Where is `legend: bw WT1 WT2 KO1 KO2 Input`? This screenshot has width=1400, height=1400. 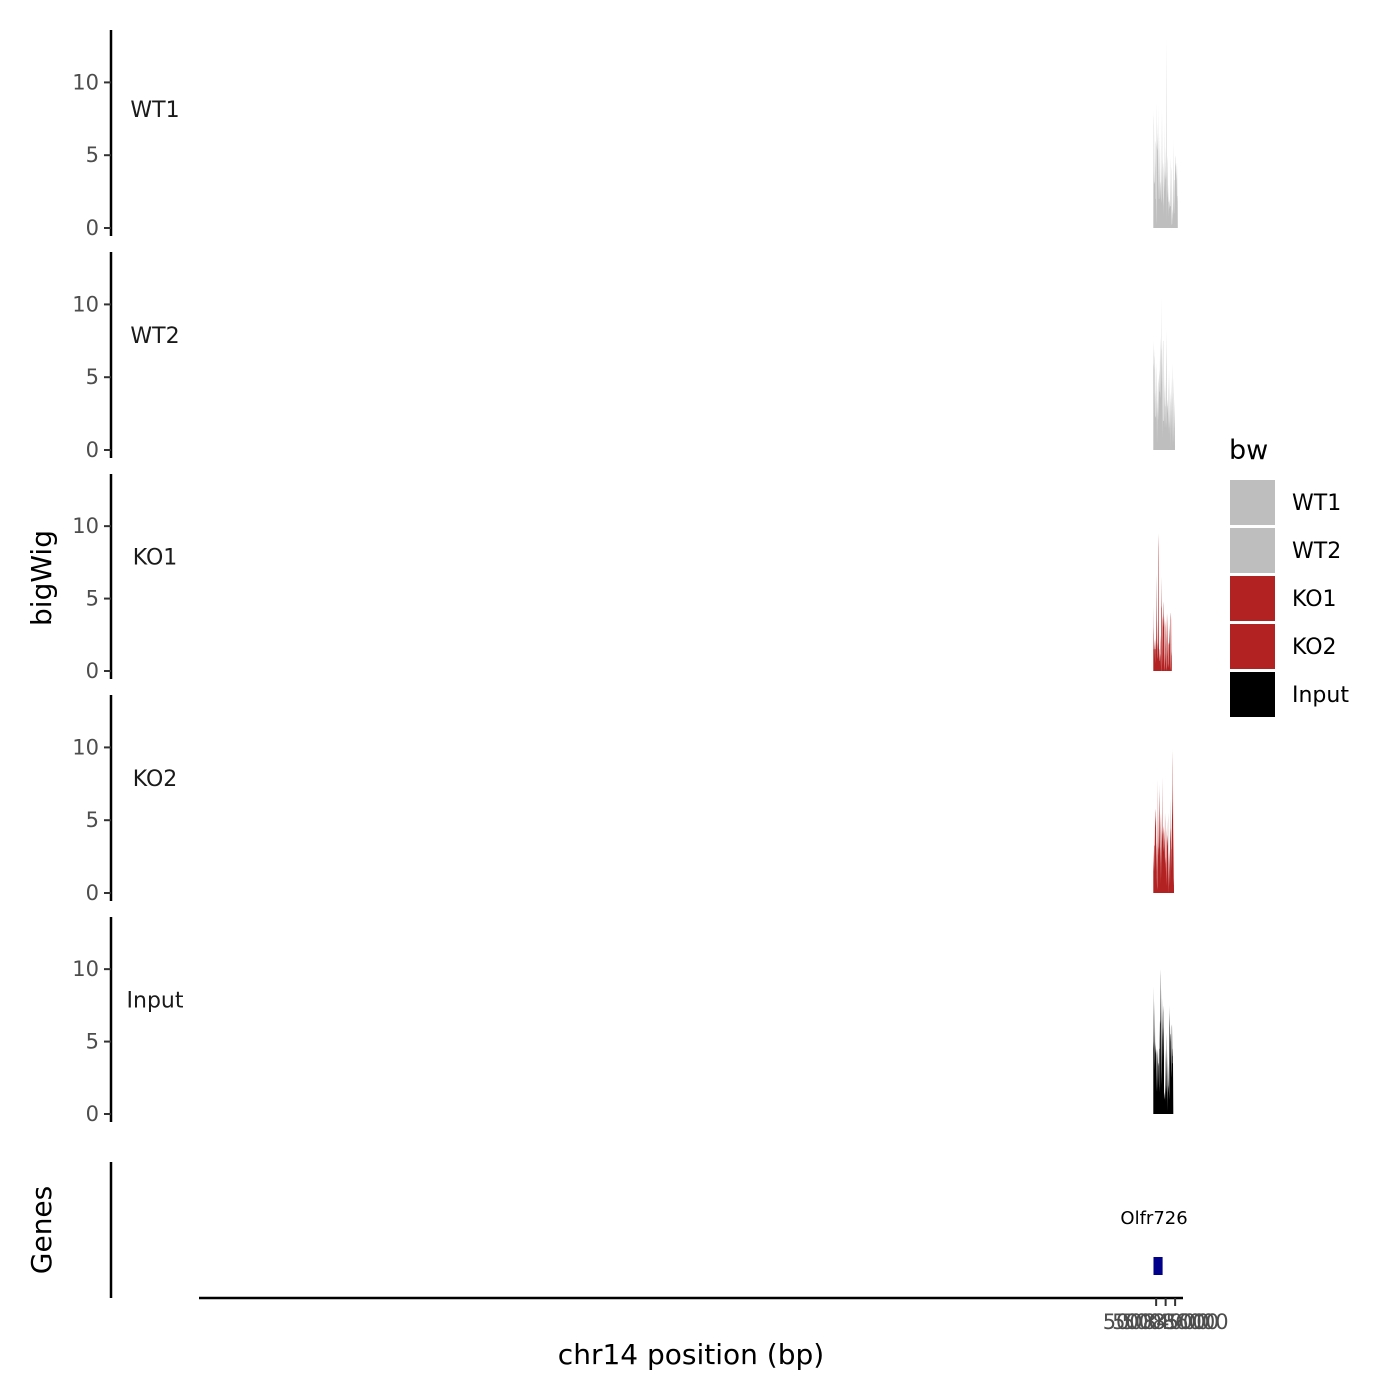 legend: bw WT1 WT2 KO1 KO2 Input is located at coordinates (1289, 576).